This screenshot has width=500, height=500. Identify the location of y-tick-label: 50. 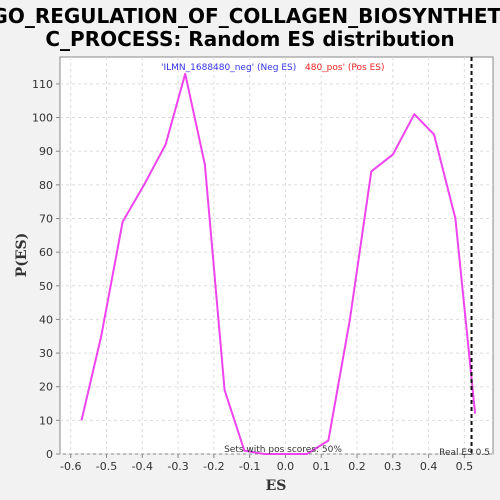
(46, 286).